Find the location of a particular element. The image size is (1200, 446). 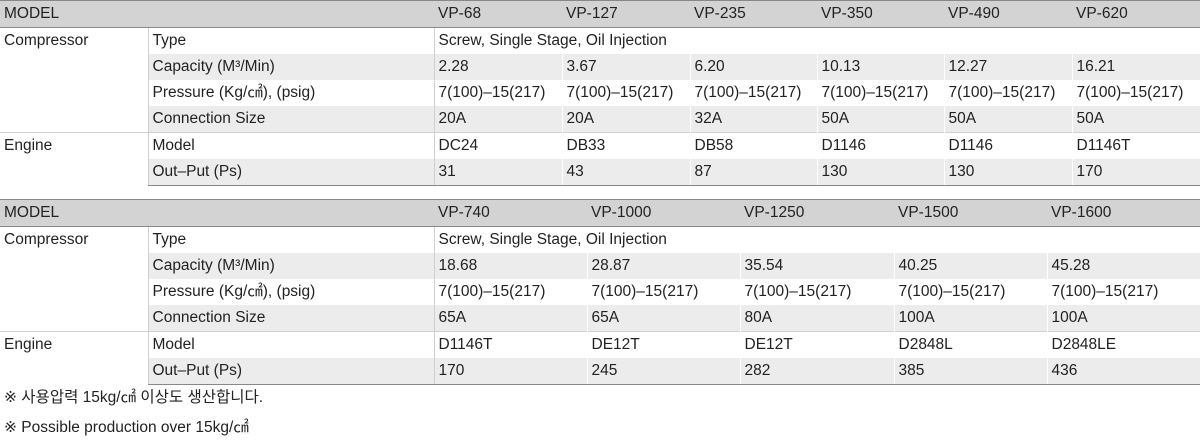

header-model-label: MODEL is located at coordinates (217, 213).